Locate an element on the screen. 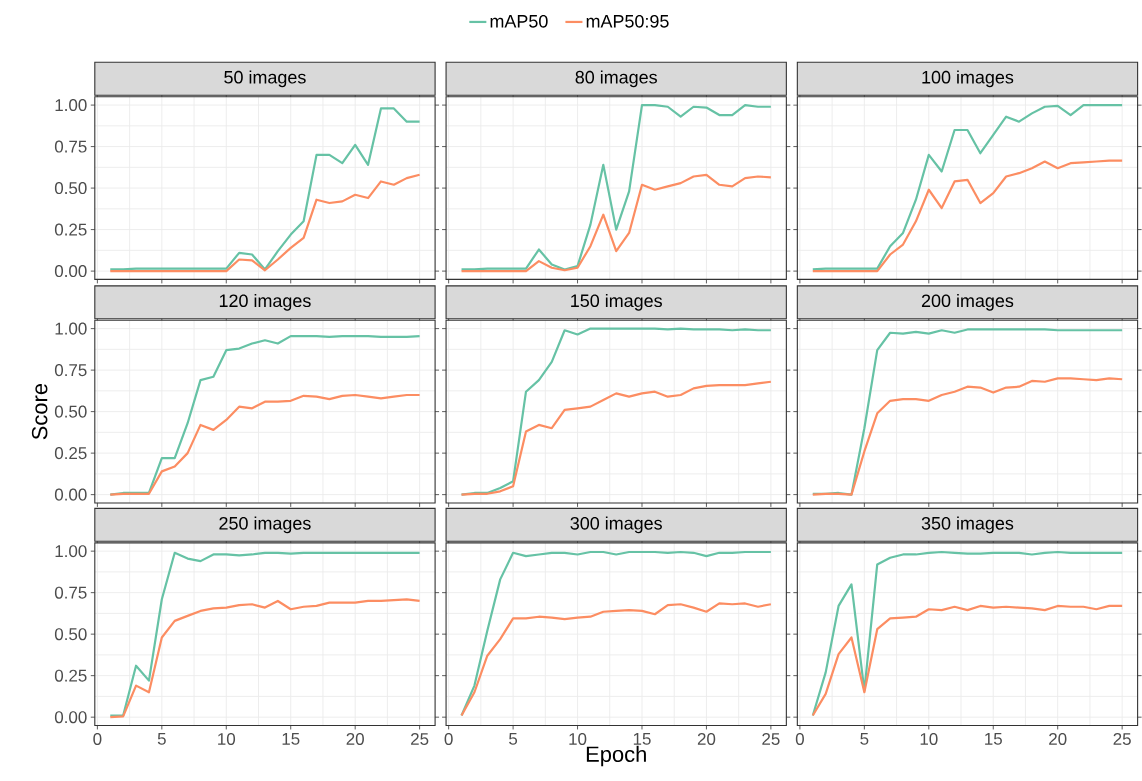 This screenshot has width=1142, height=781. chart-title: 80 images is located at coordinates (616, 78).